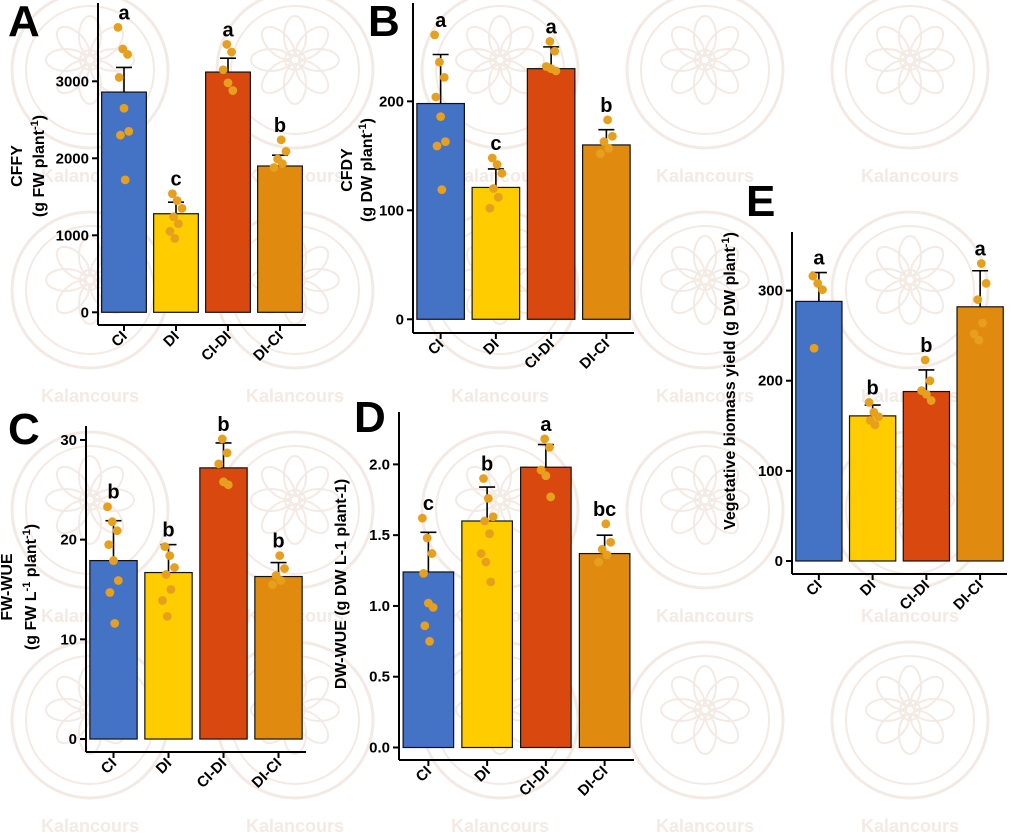 The image size is (1024, 836). Describe the element at coordinates (384, 23) in the screenshot. I see `panel-letter: B` at that location.